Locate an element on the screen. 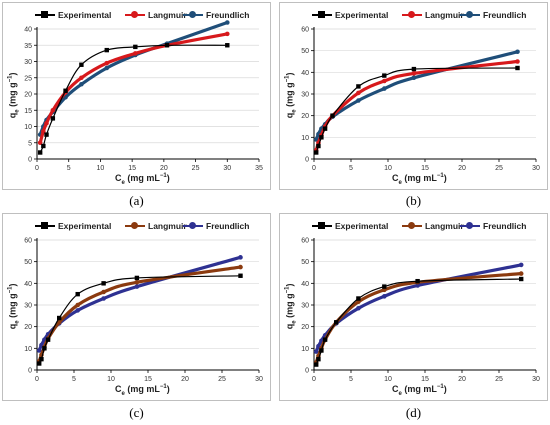 The width and height of the screenshot is (550, 425). series-line-freundlich is located at coordinates (418, 308).